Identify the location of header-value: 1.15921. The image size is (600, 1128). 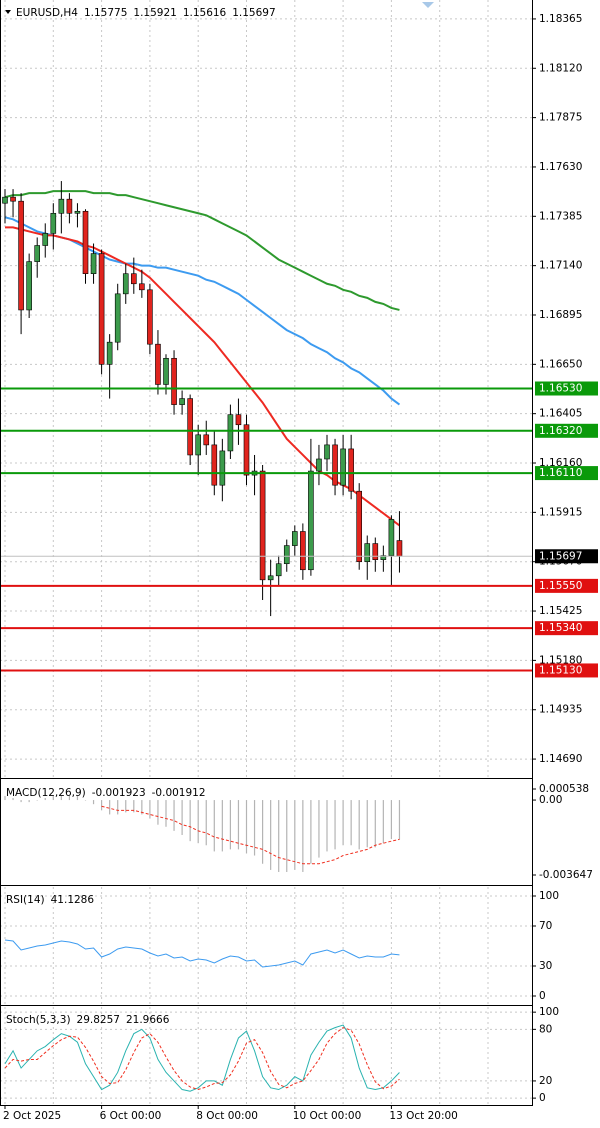
(154, 13).